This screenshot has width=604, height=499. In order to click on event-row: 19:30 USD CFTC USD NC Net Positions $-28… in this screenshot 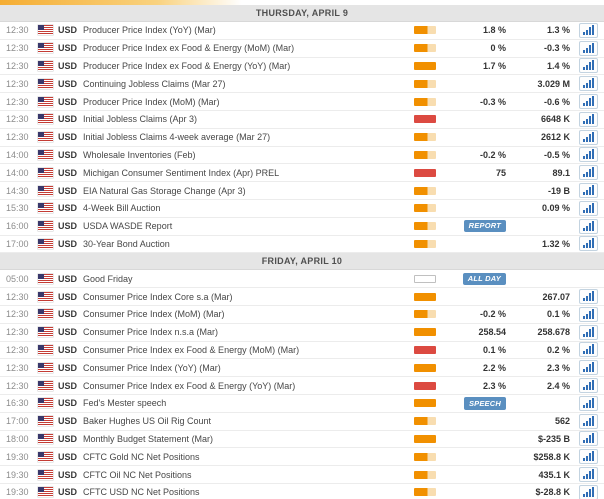, I will do `click(302, 491)`.